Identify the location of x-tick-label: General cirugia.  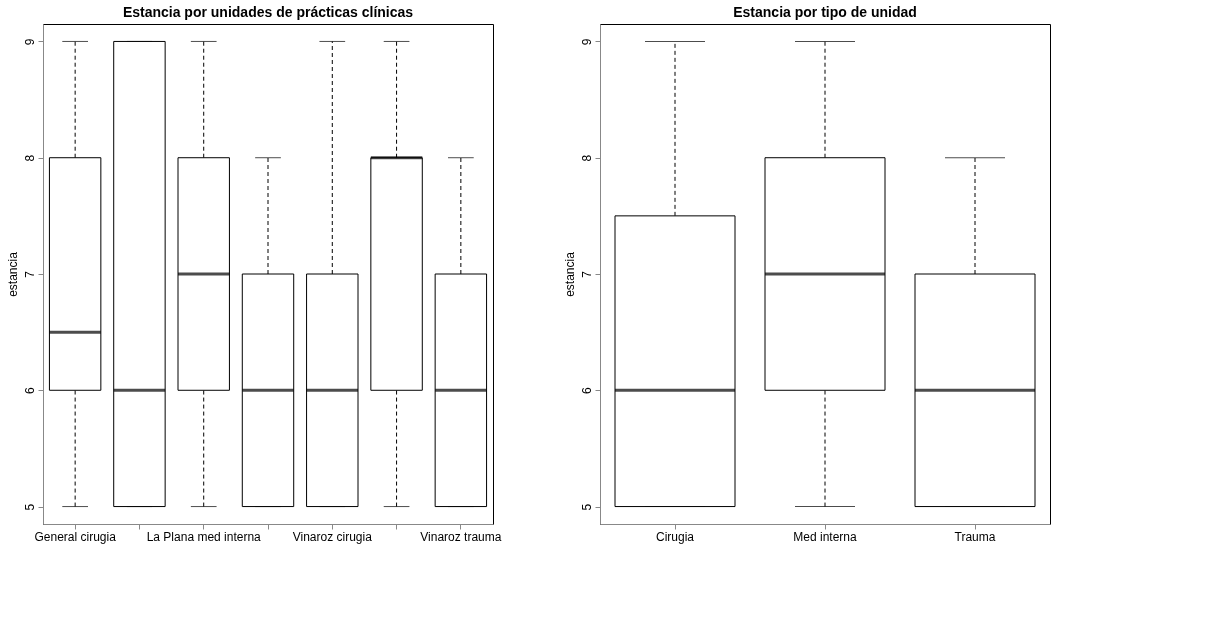
(75, 536).